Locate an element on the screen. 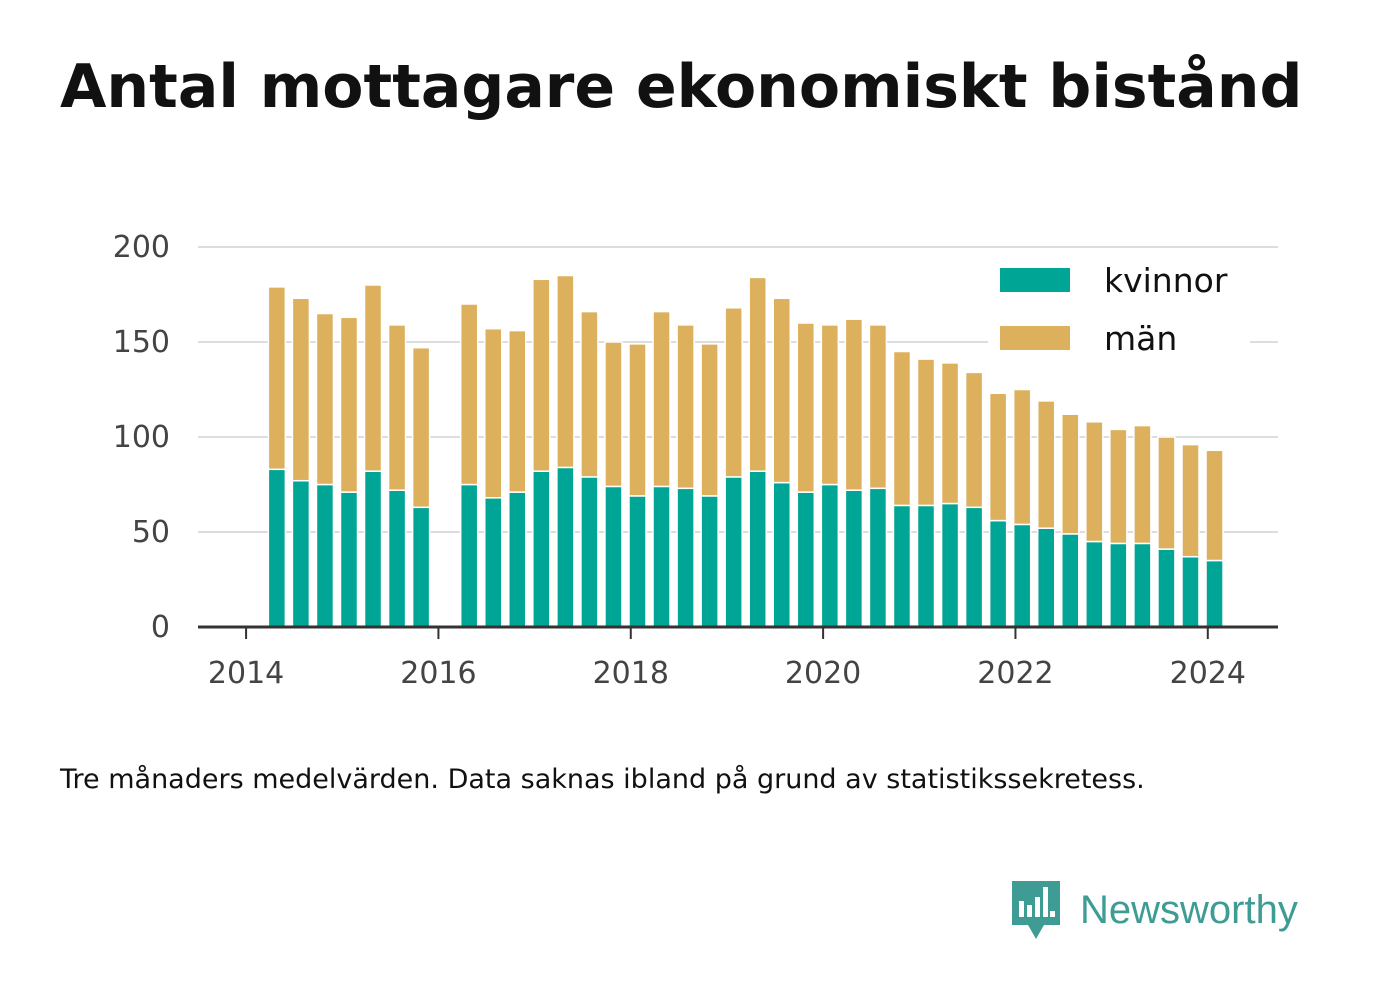 The width and height of the screenshot is (1382, 999). chart-title: Antal mottagare ekonomiskt bistånd is located at coordinates (681, 87).